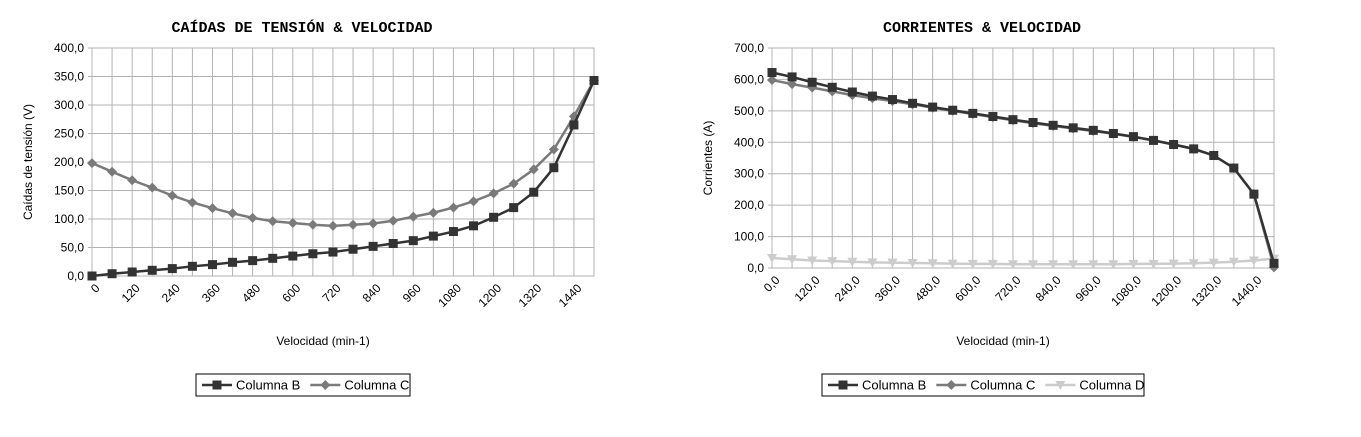 Image resolution: width=1361 pixels, height=437 pixels. Describe the element at coordinates (927, 288) in the screenshot. I see `x-tick-label: 480,0` at that location.